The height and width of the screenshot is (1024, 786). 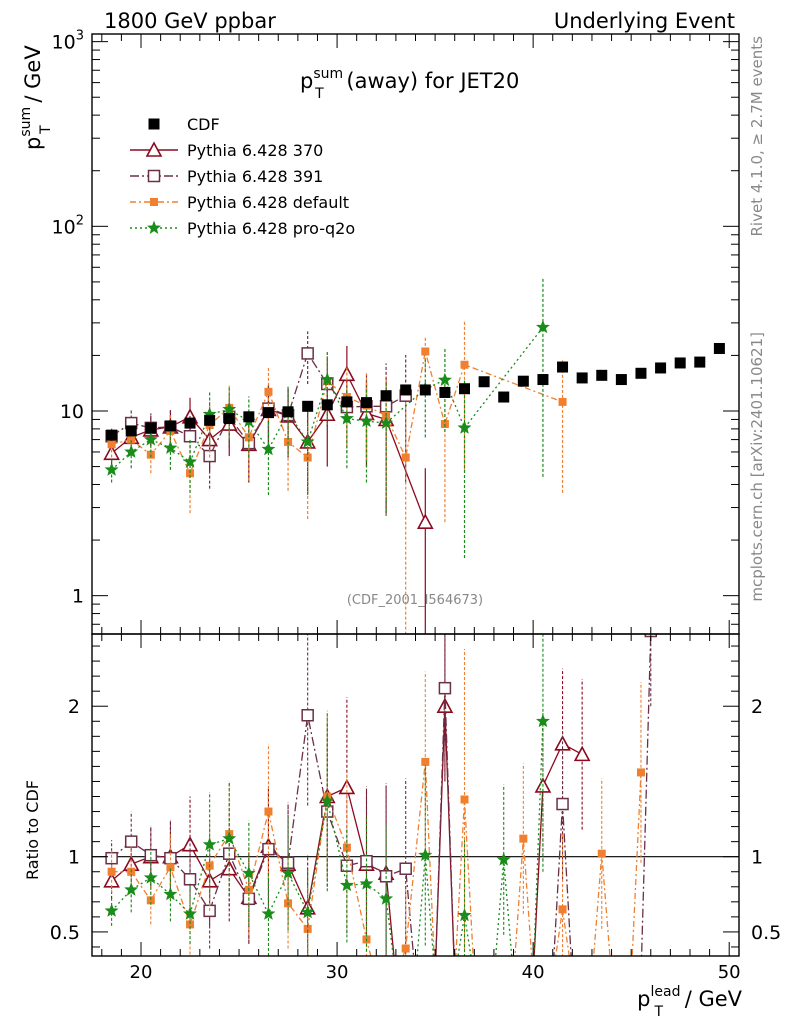 I want to click on y-tick-label: 102, so click(x=68, y=225).